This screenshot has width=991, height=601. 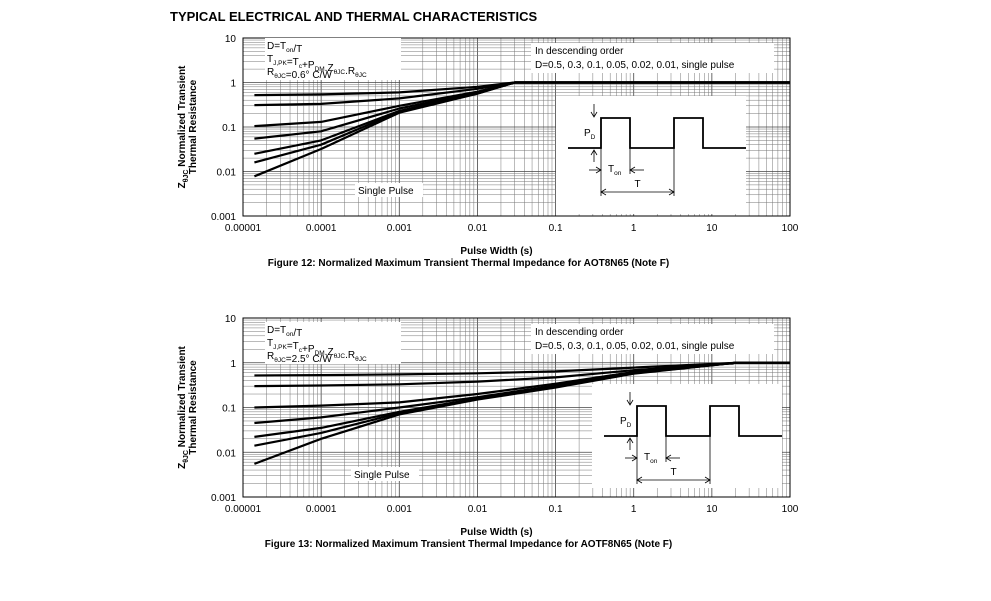 I want to click on x-axis-label: Pulse Width (s), so click(x=496, y=251).